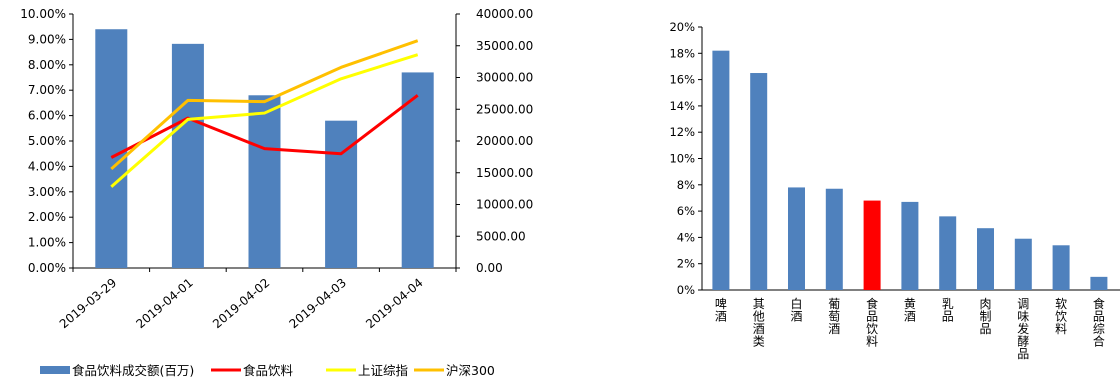 Image resolution: width=1120 pixels, height=385 pixels. I want to click on right-y-tick-label: 5000.00, so click(501, 236).